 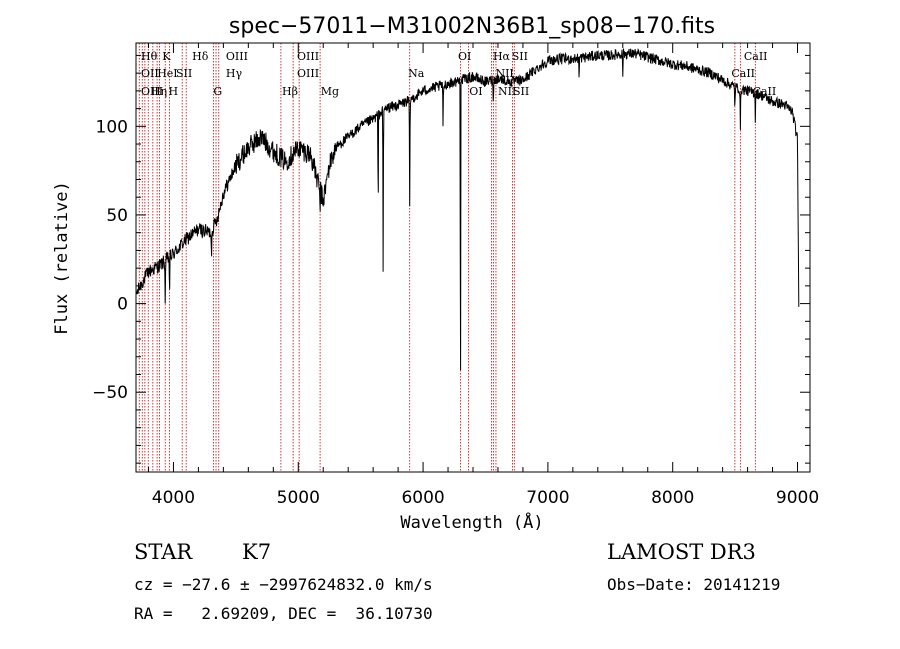 What do you see at coordinates (756, 56) in the screenshot?
I see `line-label-8: CaII` at bounding box center [756, 56].